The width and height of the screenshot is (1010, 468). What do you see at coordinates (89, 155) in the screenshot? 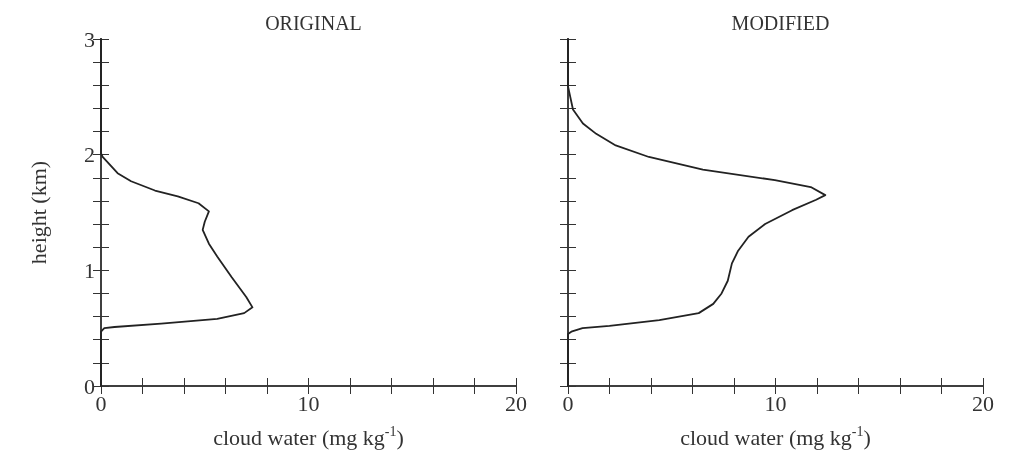
I see `y-tick-label: 2` at bounding box center [89, 155].